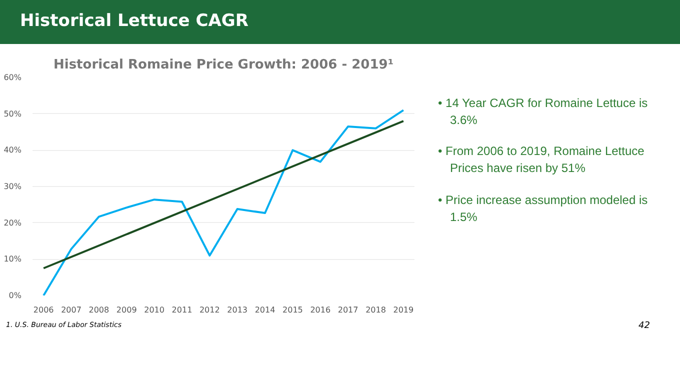 The width and height of the screenshot is (680, 383). Describe the element at coordinates (13, 77) in the screenshot. I see `y-tick-label: 60%` at that location.